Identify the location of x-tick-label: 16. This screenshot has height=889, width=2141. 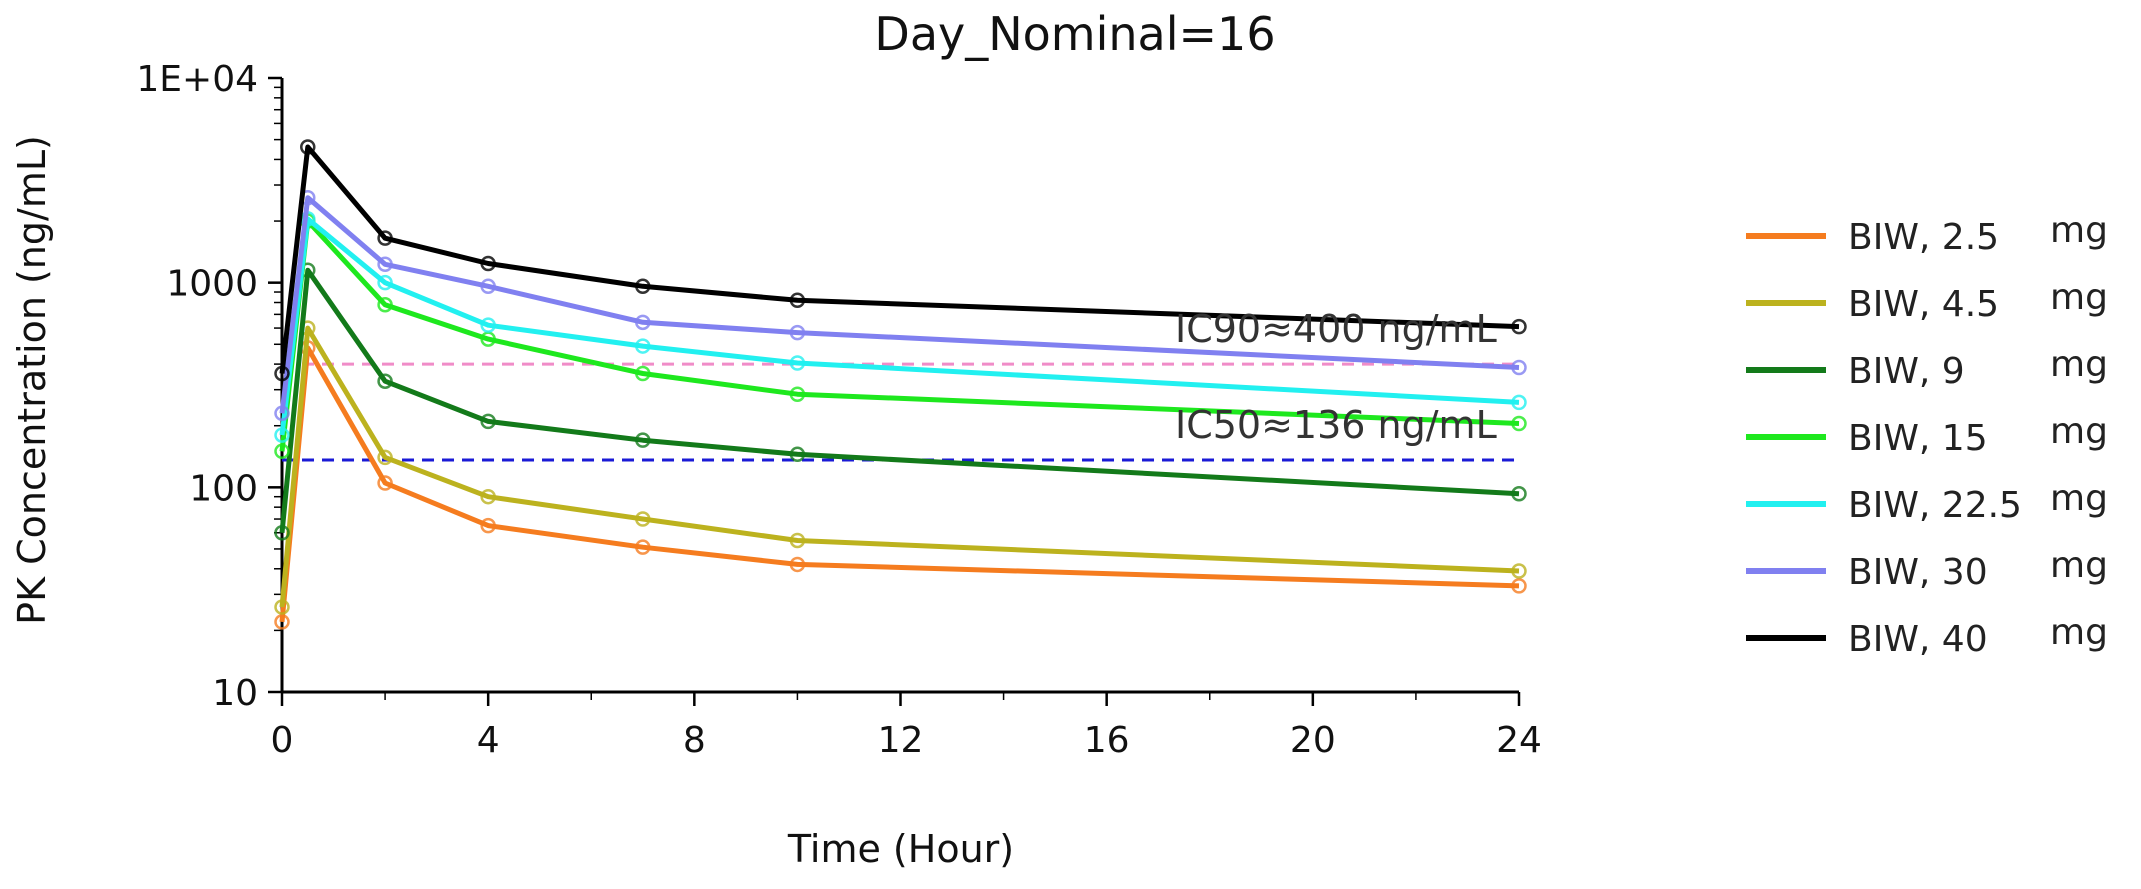
(1107, 740).